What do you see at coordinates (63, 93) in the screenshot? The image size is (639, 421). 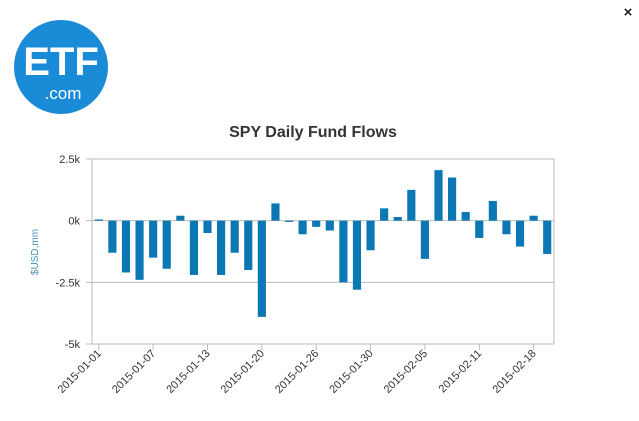 I see `logo-sub: .com` at bounding box center [63, 93].